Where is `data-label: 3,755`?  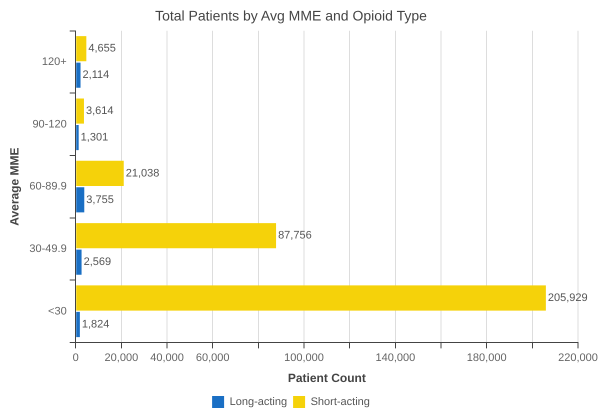
data-label: 3,755 is located at coordinates (100, 200).